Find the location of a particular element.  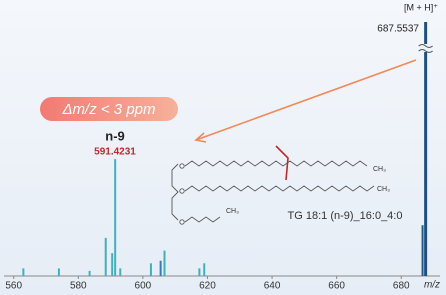

axis-break is located at coordinates (425, 48).